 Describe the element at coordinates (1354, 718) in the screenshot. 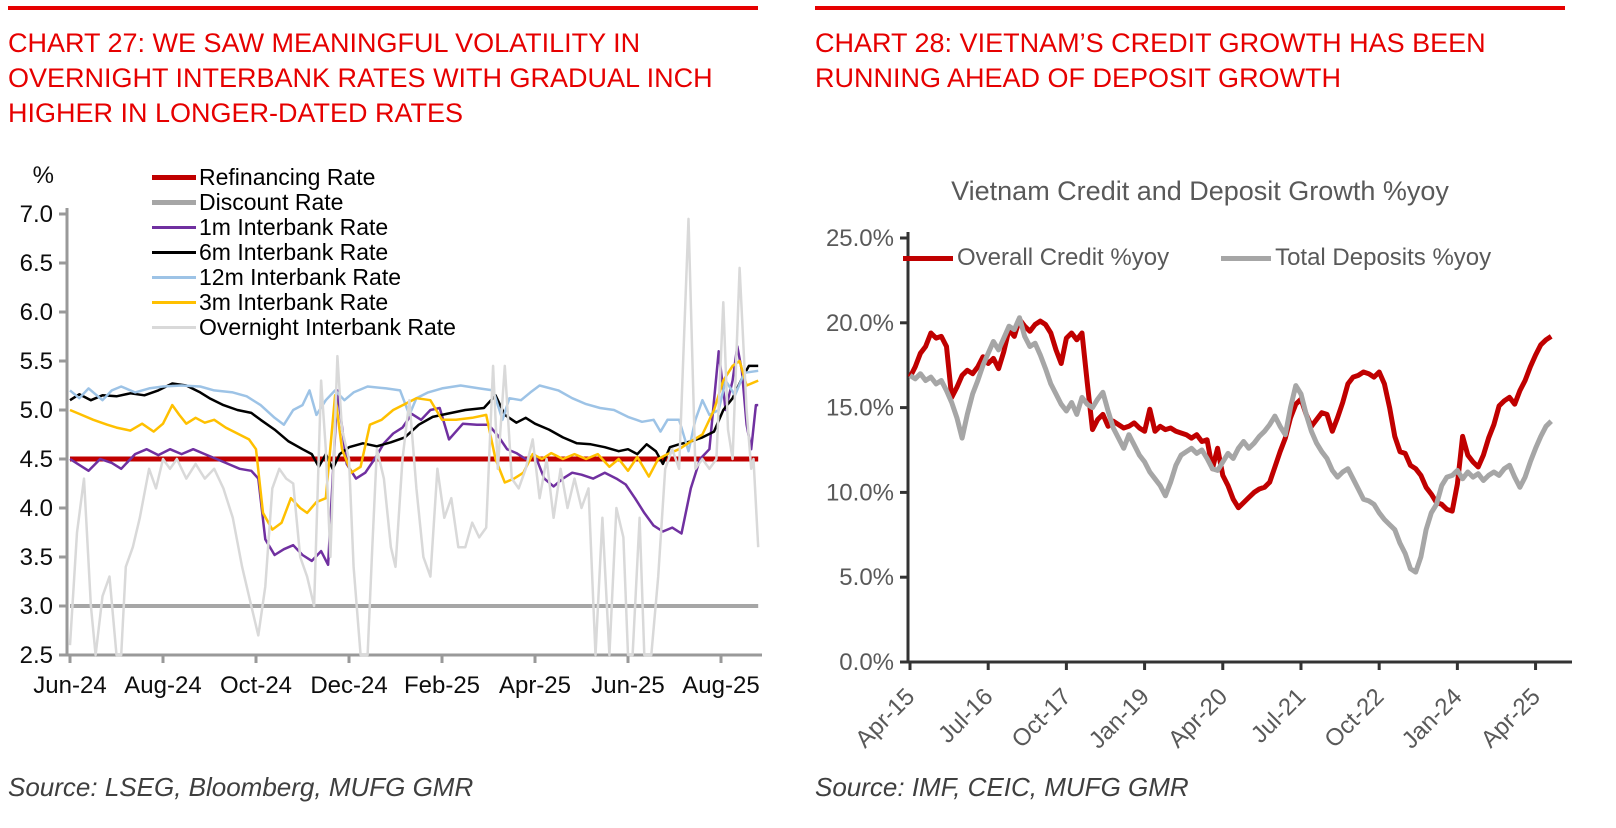

I see `x-tick-label: Oct-22` at that location.